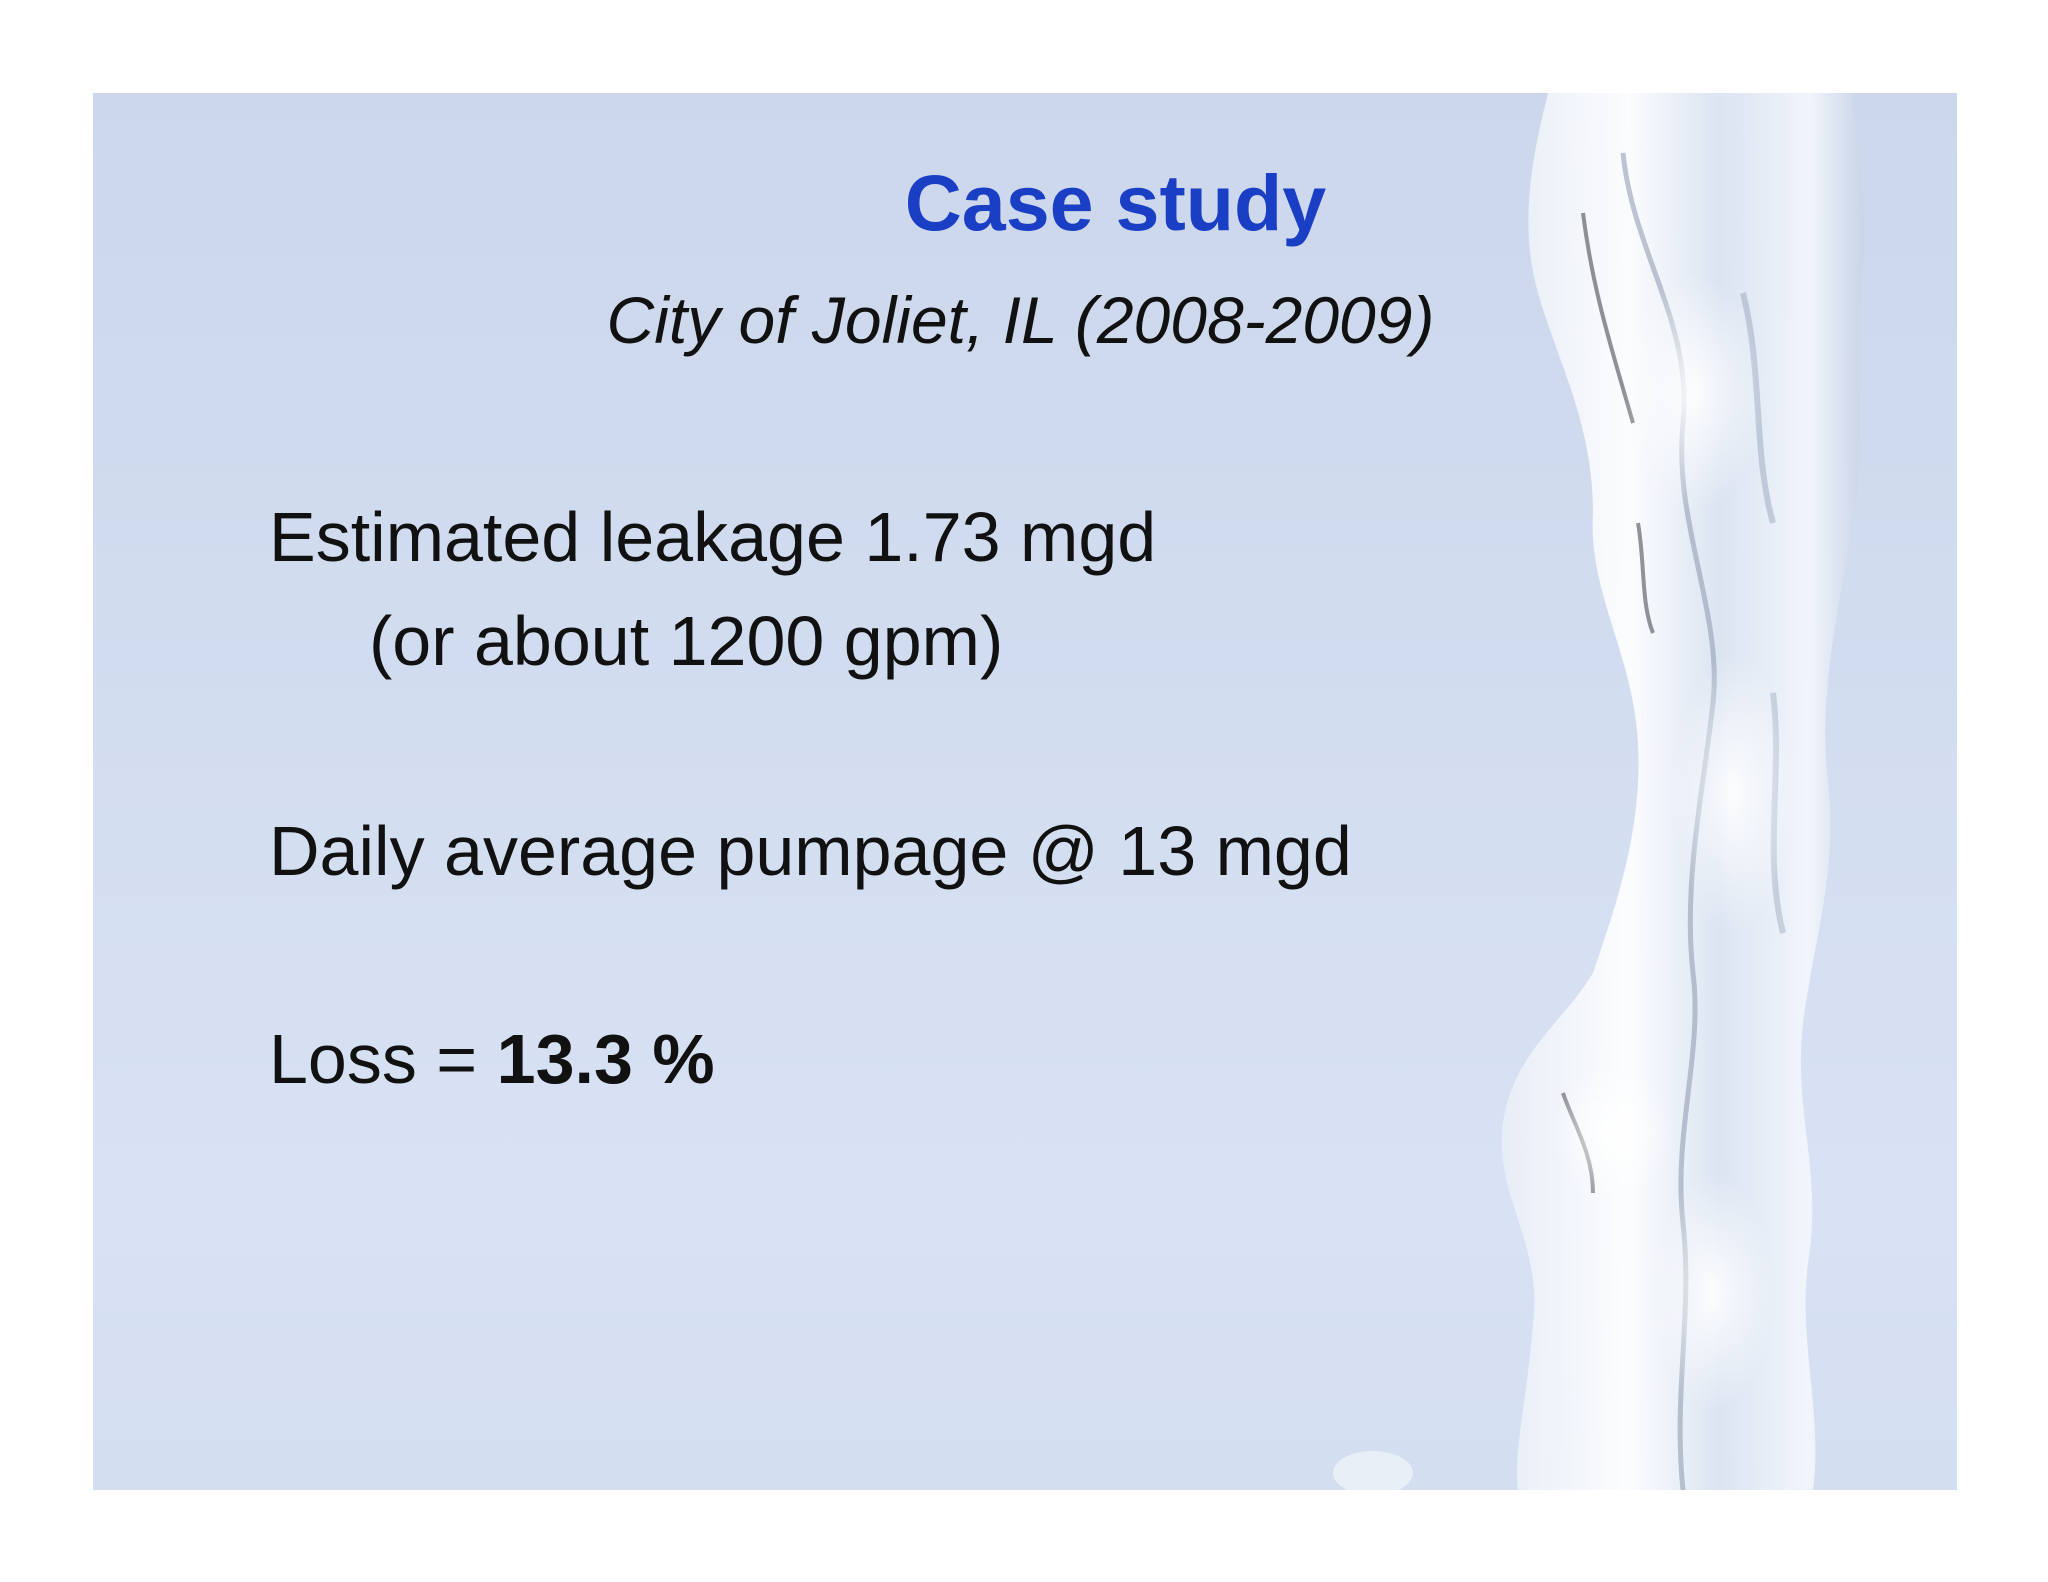 This screenshot has width=2048, height=1582. I want to click on leakage-text: Estimated leakage 1.73 mgd, so click(713, 537).